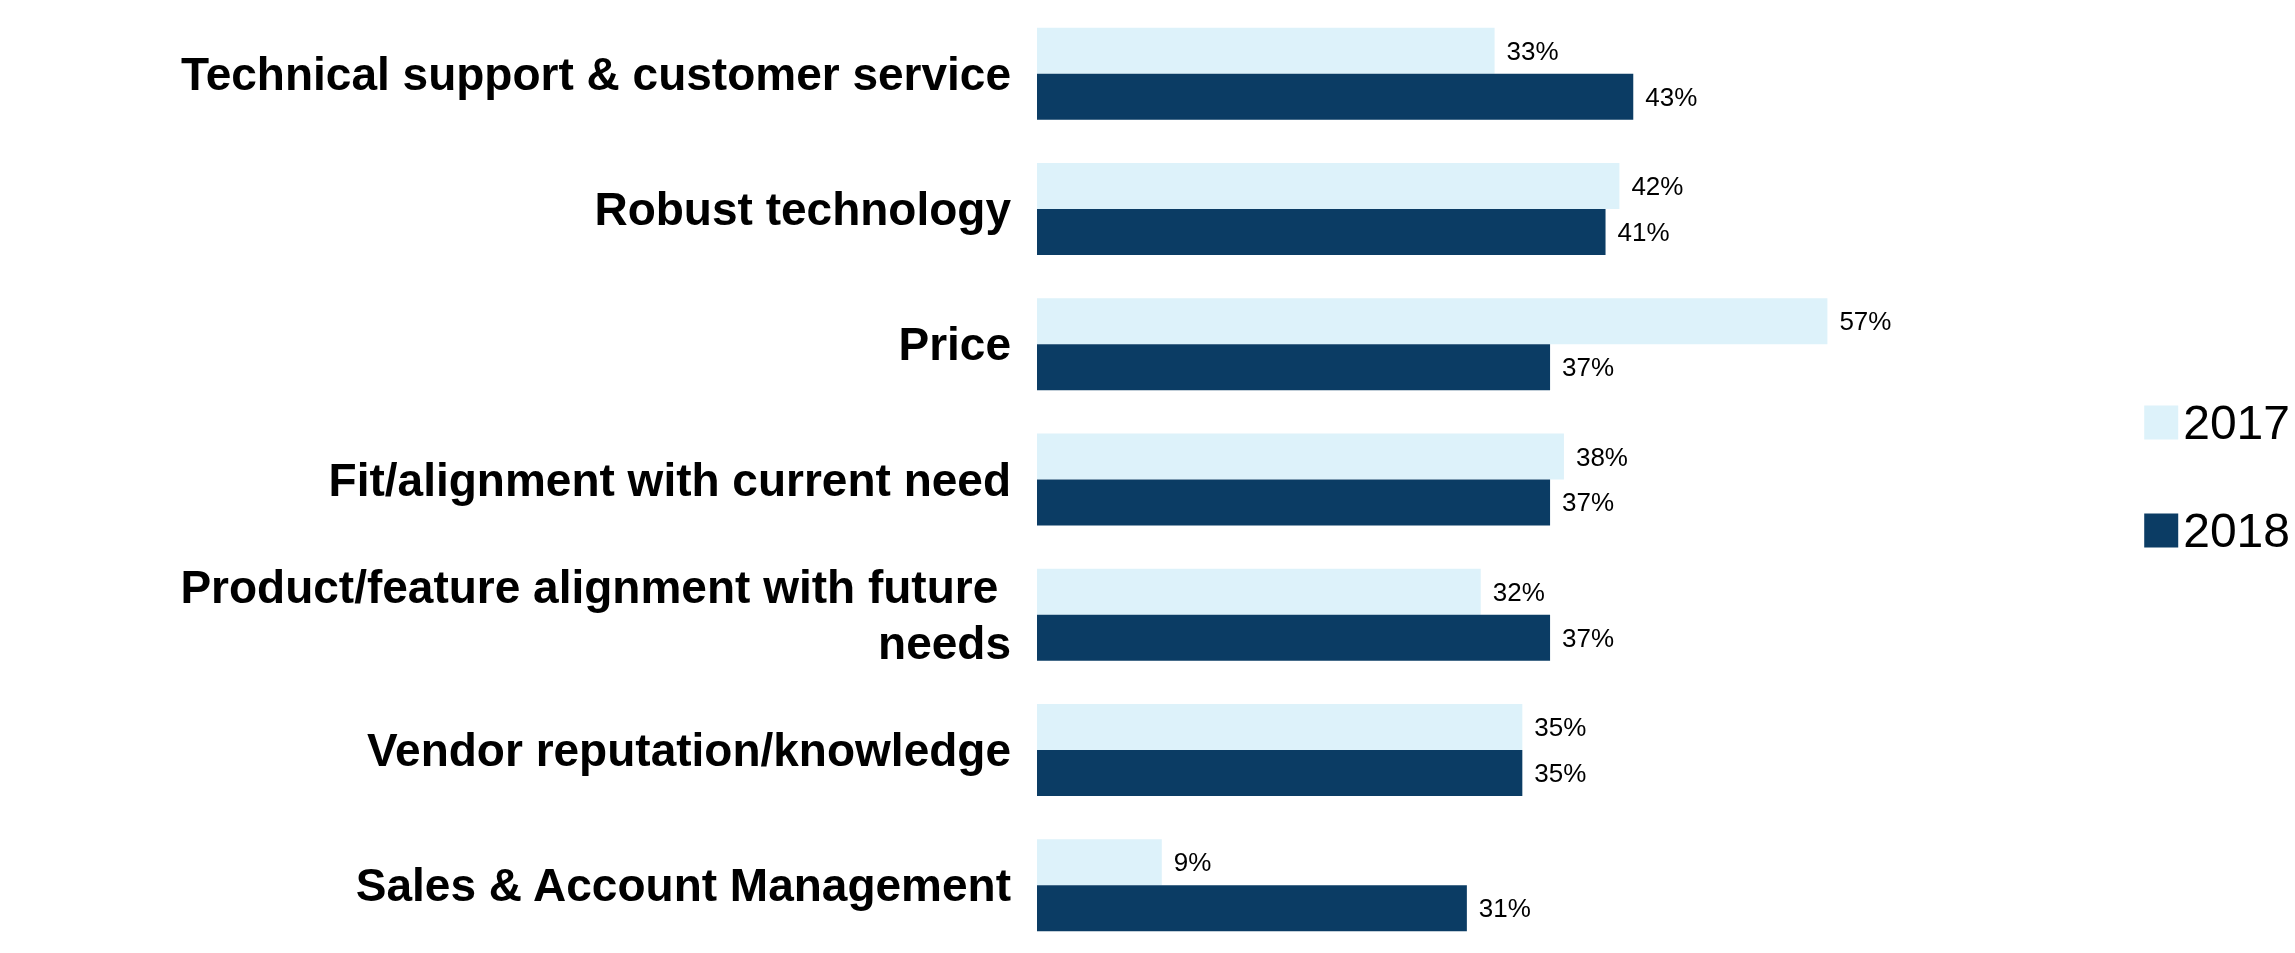 The height and width of the screenshot is (953, 2295). Describe the element at coordinates (1601, 456) in the screenshot. I see `data-label: 38%` at that location.